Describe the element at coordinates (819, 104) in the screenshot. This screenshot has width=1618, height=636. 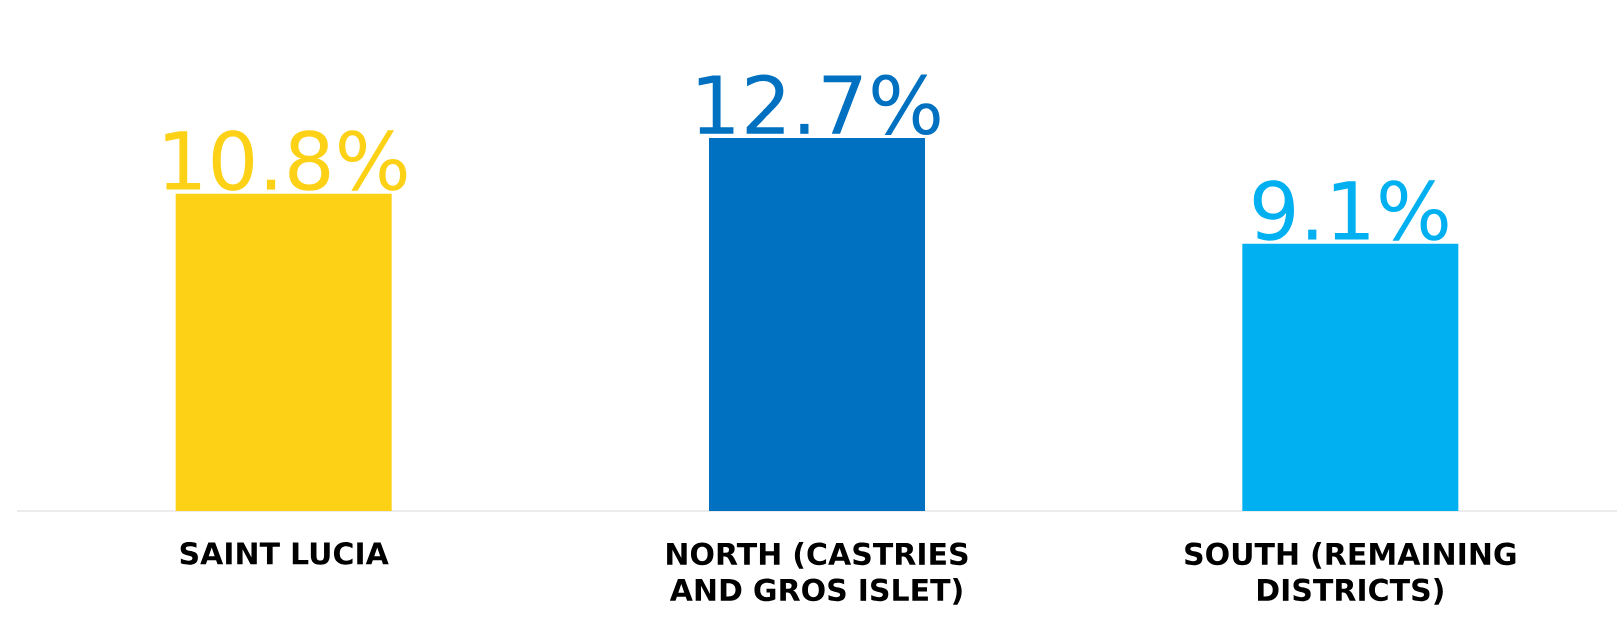
I see `data-label: 12.7%` at that location.